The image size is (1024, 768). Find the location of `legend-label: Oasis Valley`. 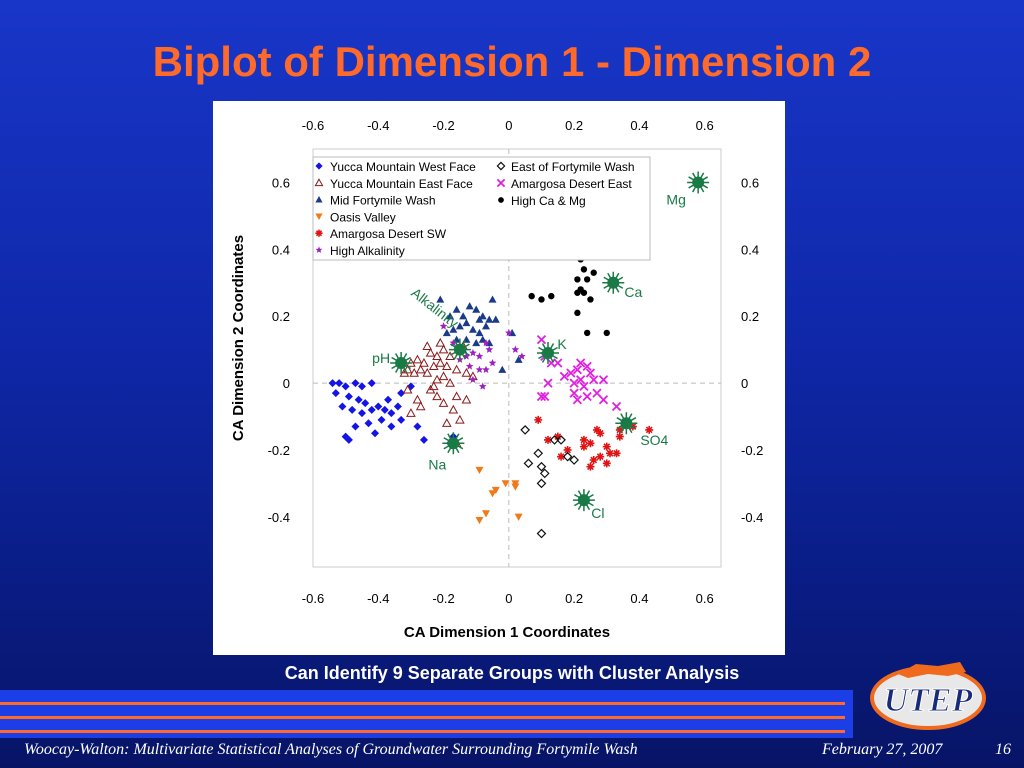

legend-label: Oasis Valley is located at coordinates (363, 217).